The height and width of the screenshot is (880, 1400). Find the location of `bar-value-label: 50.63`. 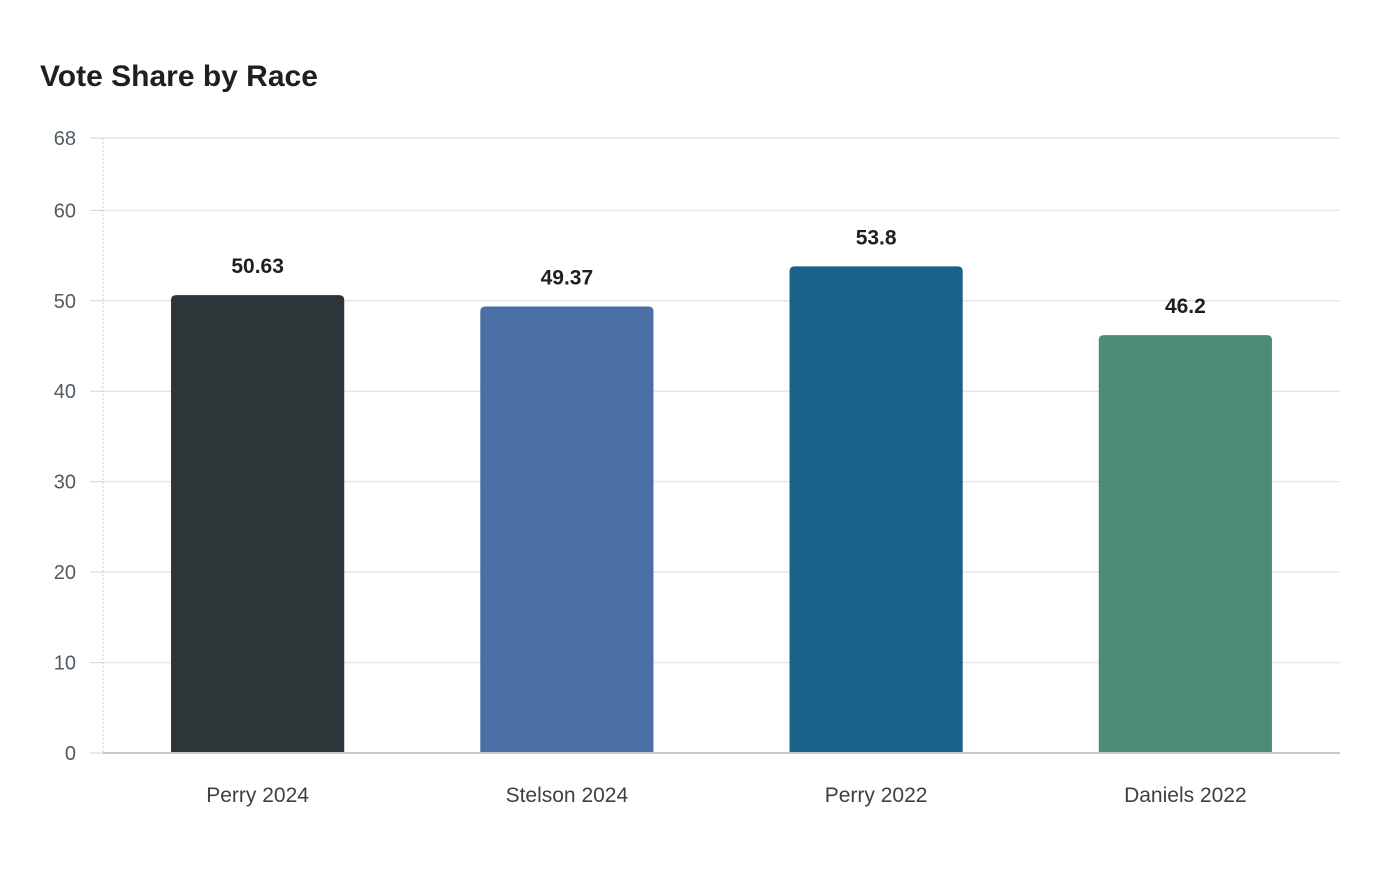

bar-value-label: 50.63 is located at coordinates (257, 266).